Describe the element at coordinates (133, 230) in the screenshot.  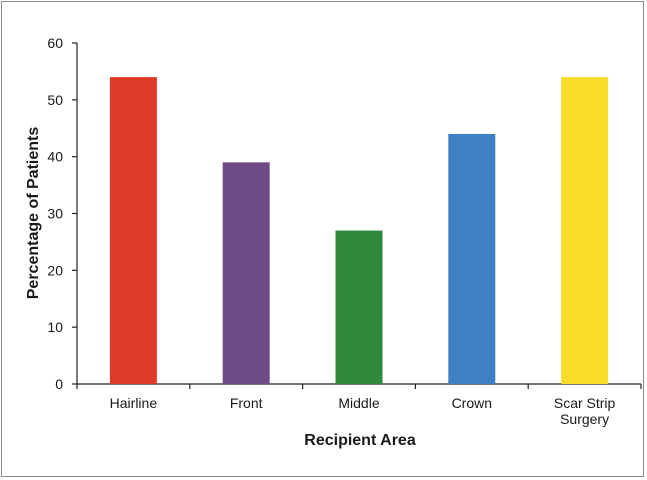
I see `bar-hairline` at that location.